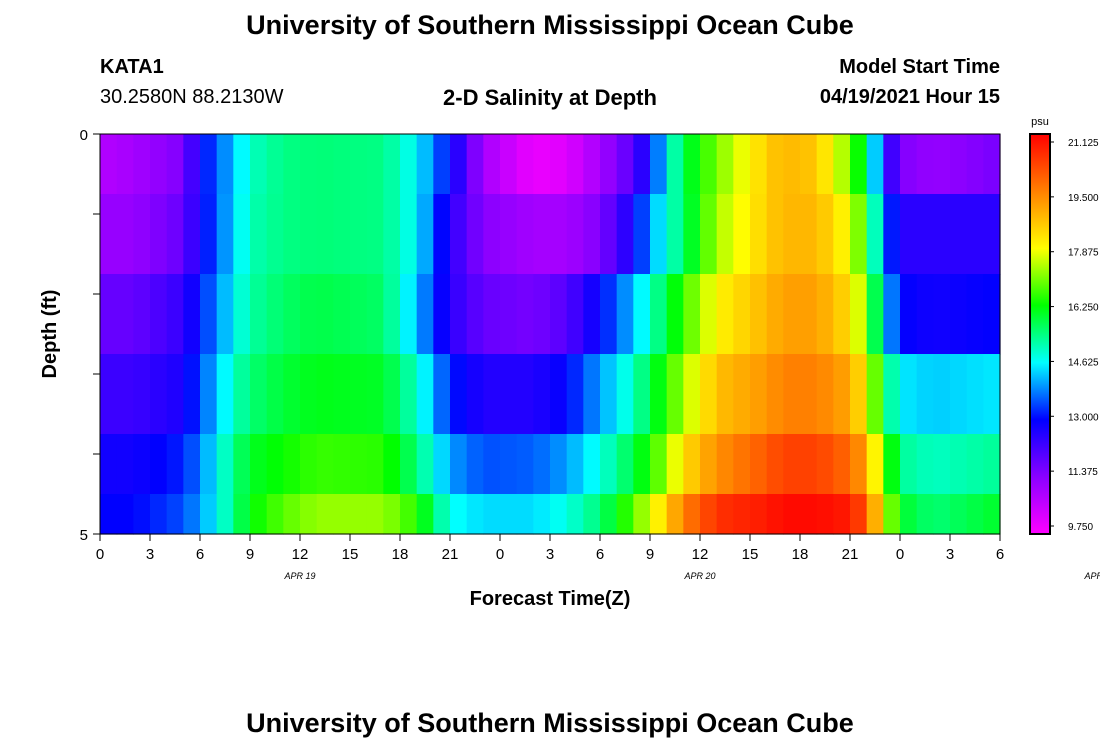 The image size is (1100, 750). I want to click on y-tick-label: 0, so click(84, 135).